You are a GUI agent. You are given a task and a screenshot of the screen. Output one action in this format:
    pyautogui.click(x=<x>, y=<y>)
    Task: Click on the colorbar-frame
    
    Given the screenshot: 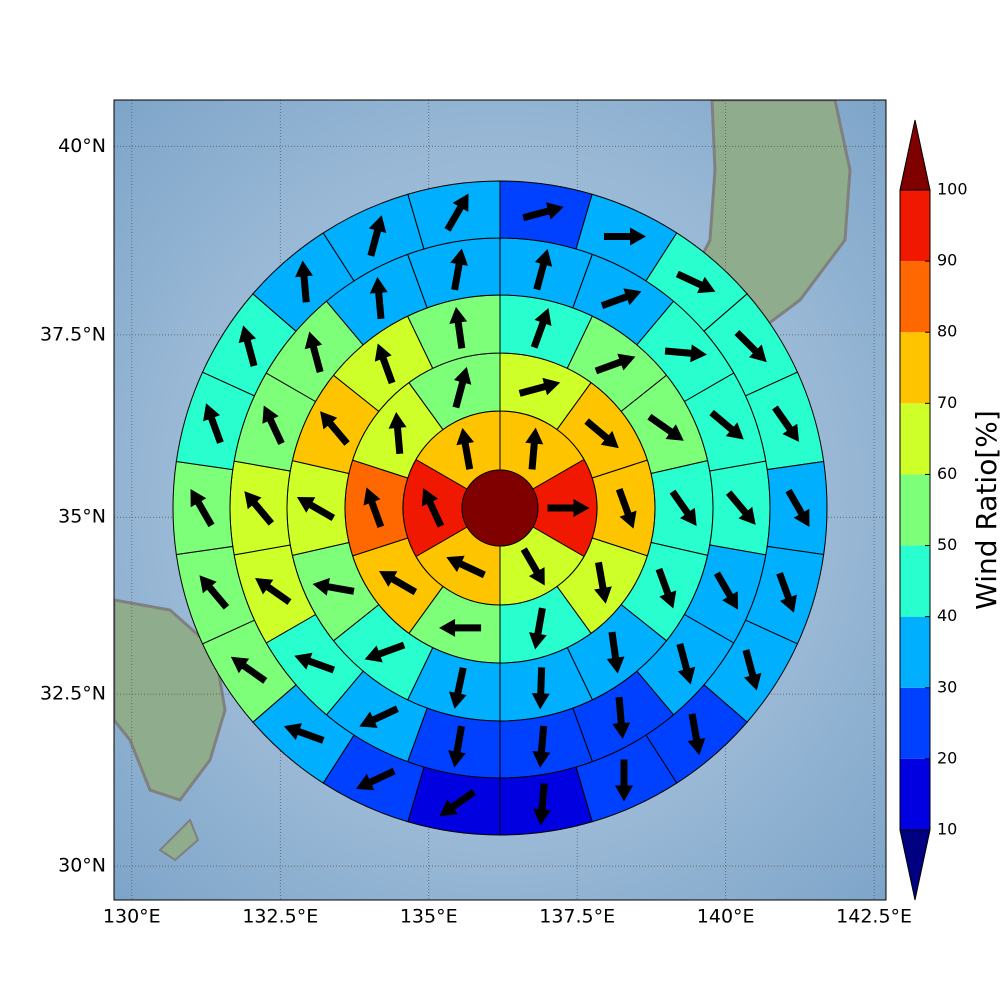 What is the action you would take?
    pyautogui.click(x=915, y=510)
    